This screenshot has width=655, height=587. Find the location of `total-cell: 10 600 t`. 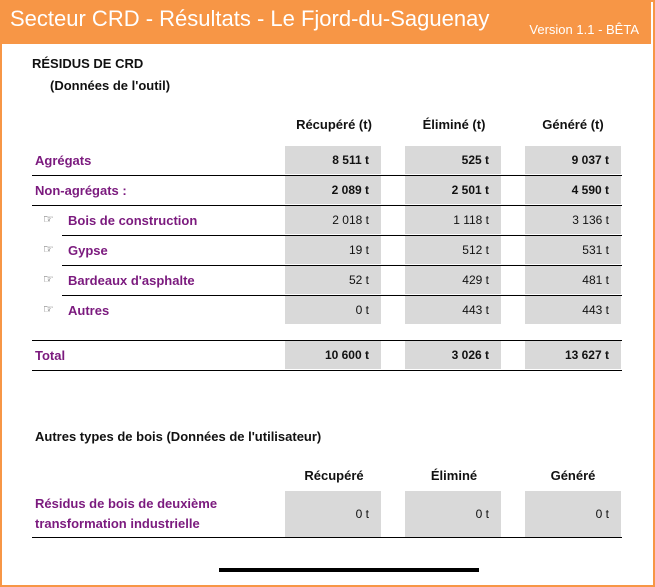

total-cell: 10 600 t is located at coordinates (333, 355).